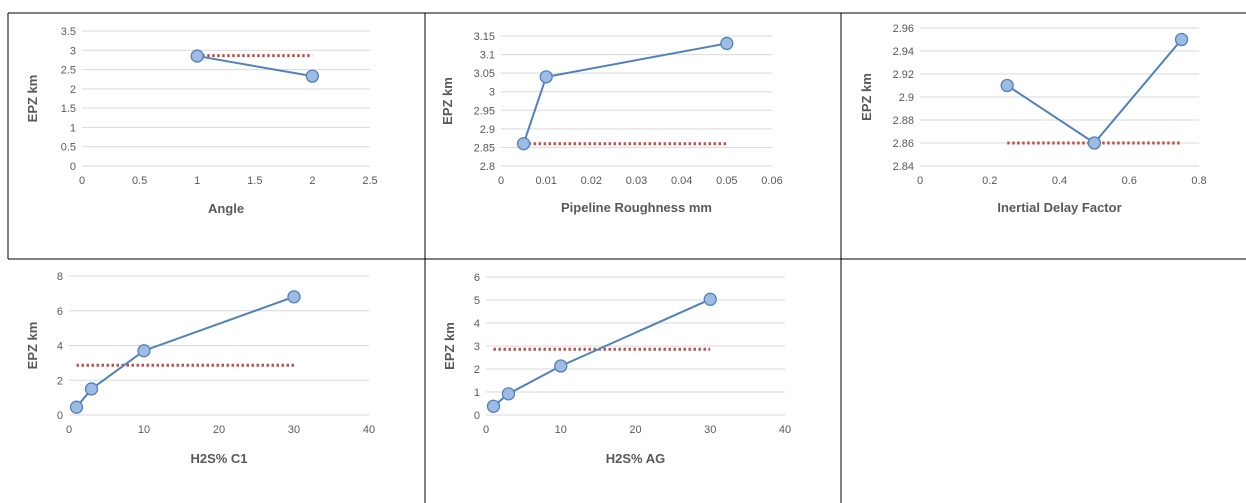  What do you see at coordinates (487, 167) in the screenshot?
I see `y-tick-label: 2.8` at bounding box center [487, 167].